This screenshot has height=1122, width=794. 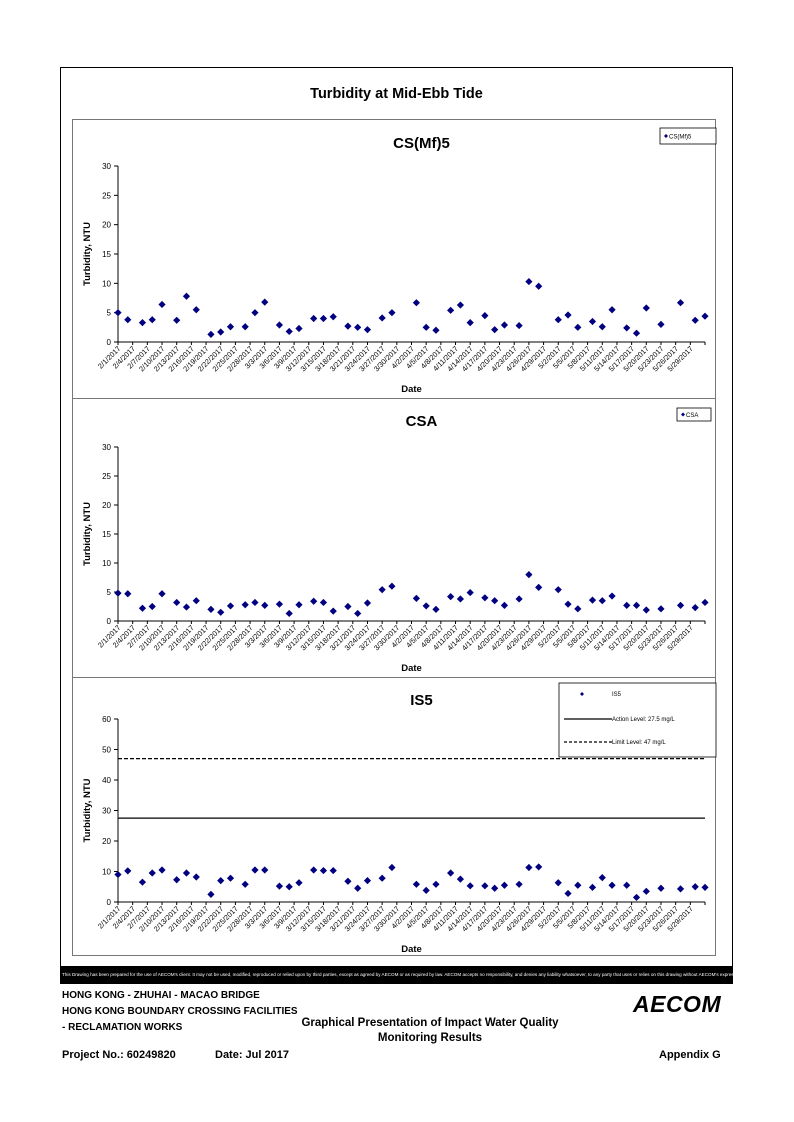 I want to click on legend-label: Limit Level: 47 mg/L, so click(x=639, y=743).